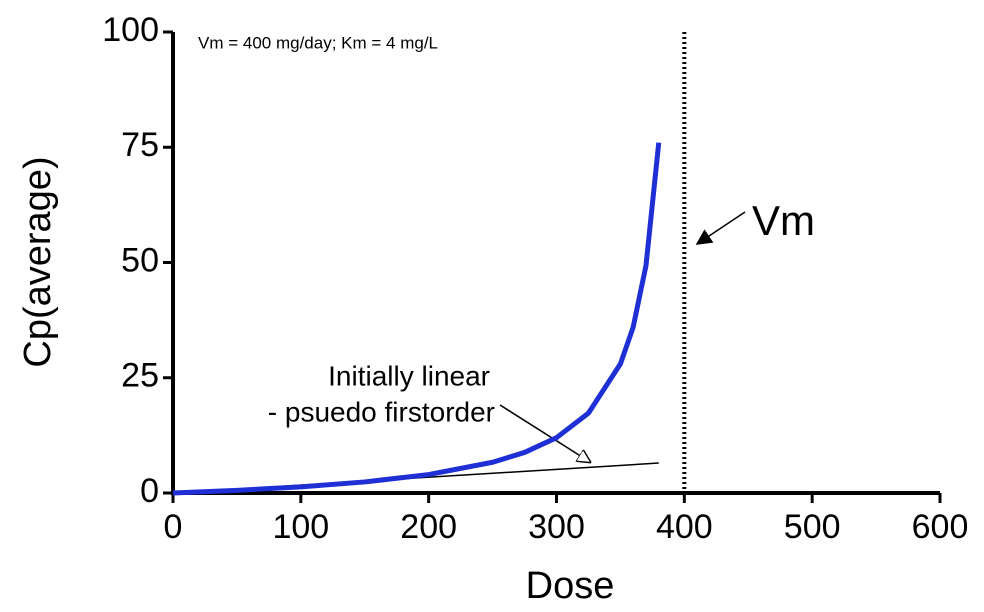 The width and height of the screenshot is (984, 612). What do you see at coordinates (783, 220) in the screenshot?
I see `annotation: Vm` at bounding box center [783, 220].